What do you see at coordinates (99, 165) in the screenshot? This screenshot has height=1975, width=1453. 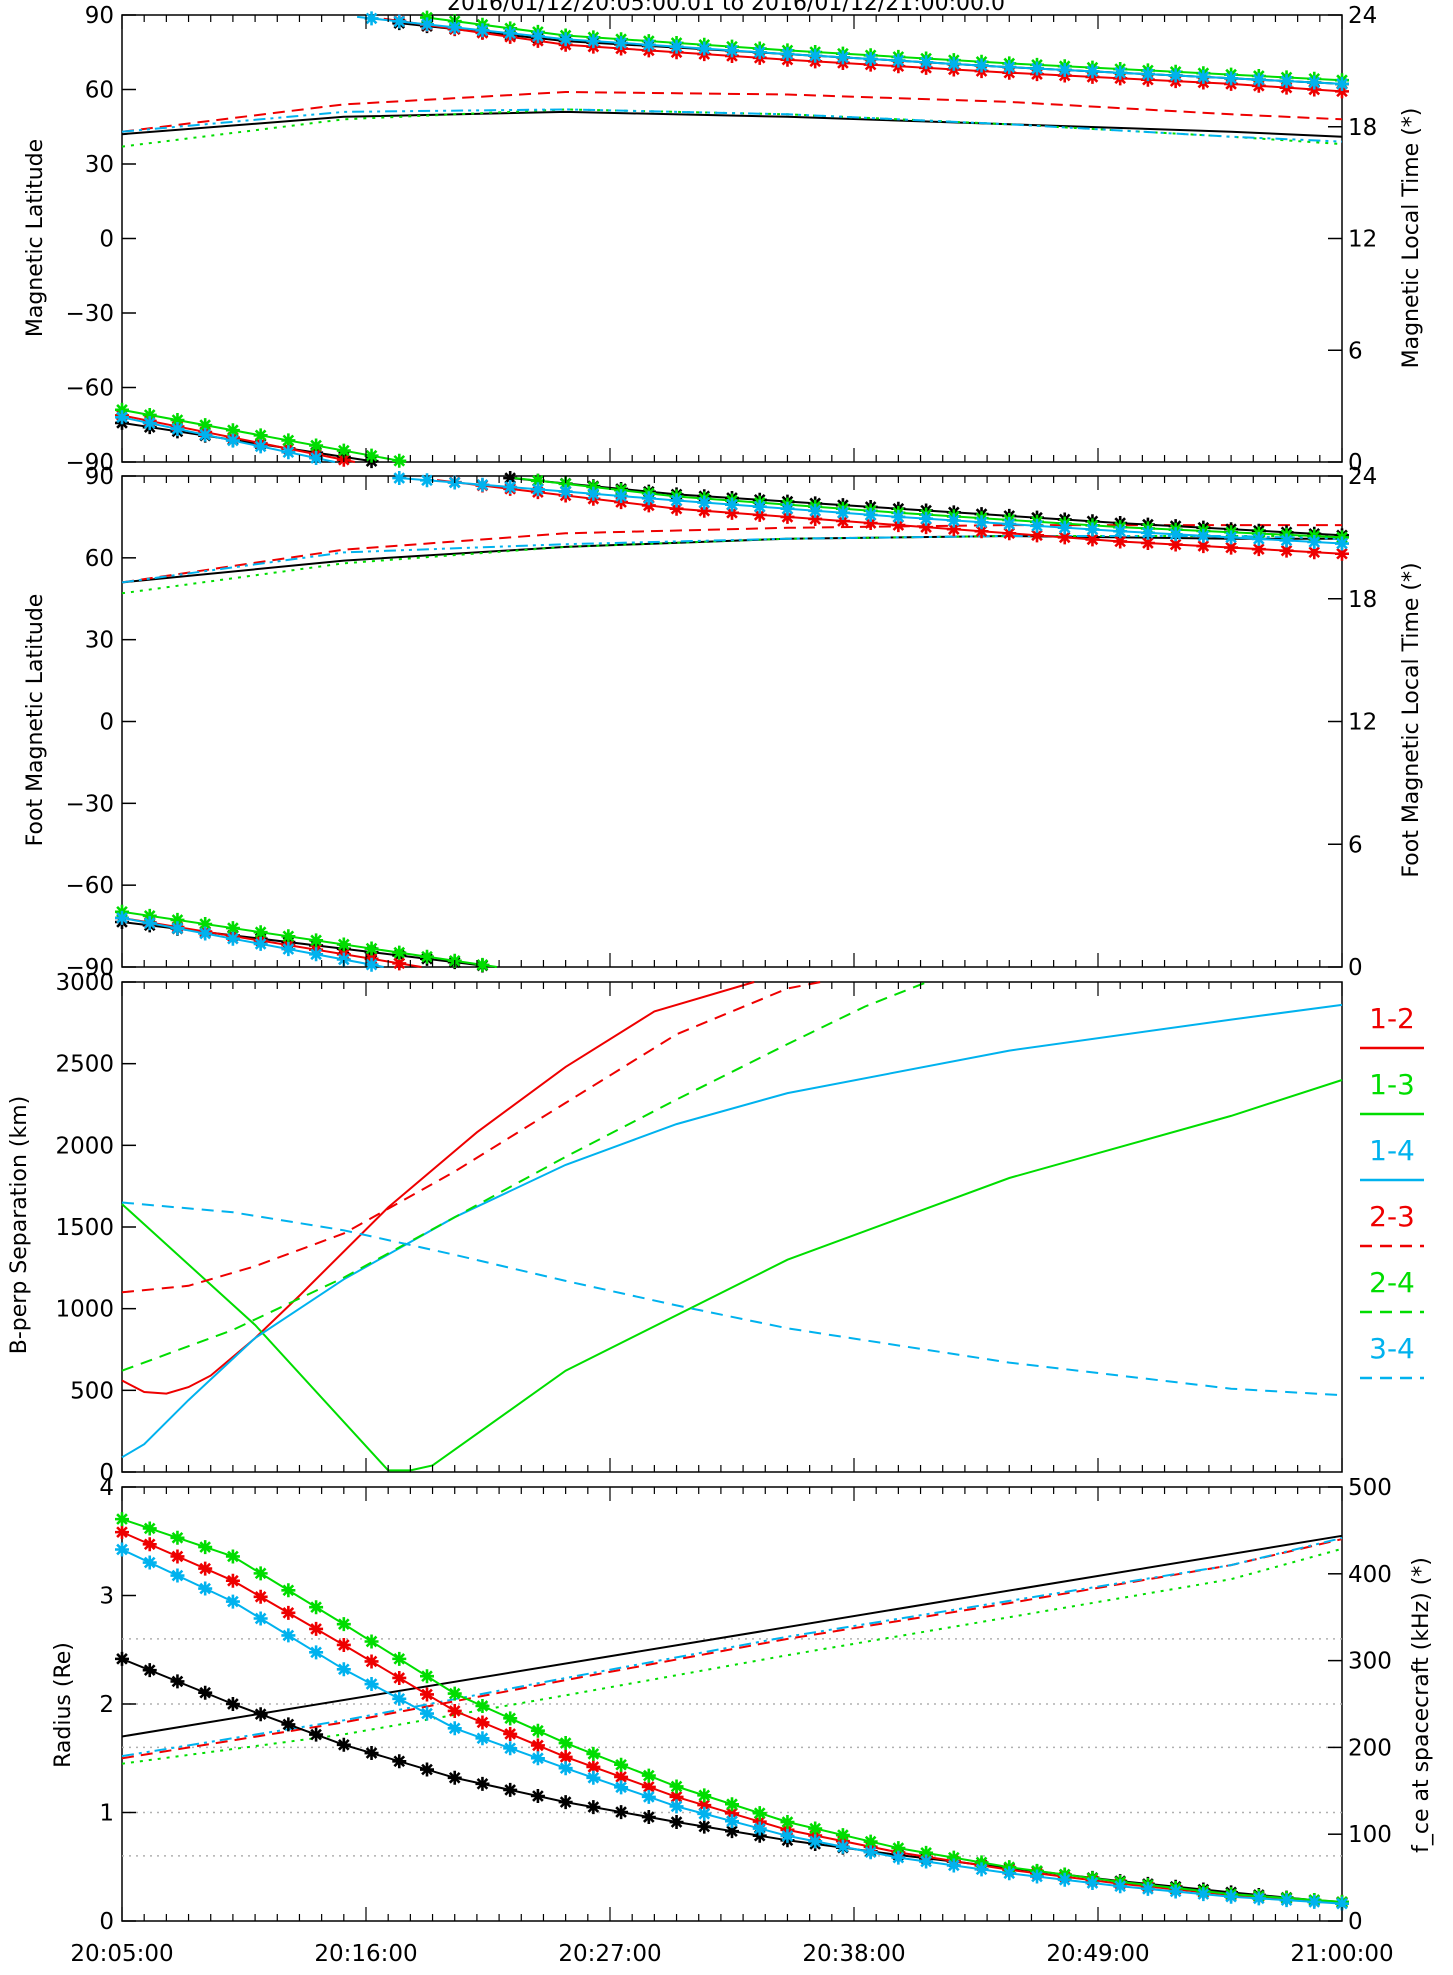 I see `y-tick-label: 30` at bounding box center [99, 165].